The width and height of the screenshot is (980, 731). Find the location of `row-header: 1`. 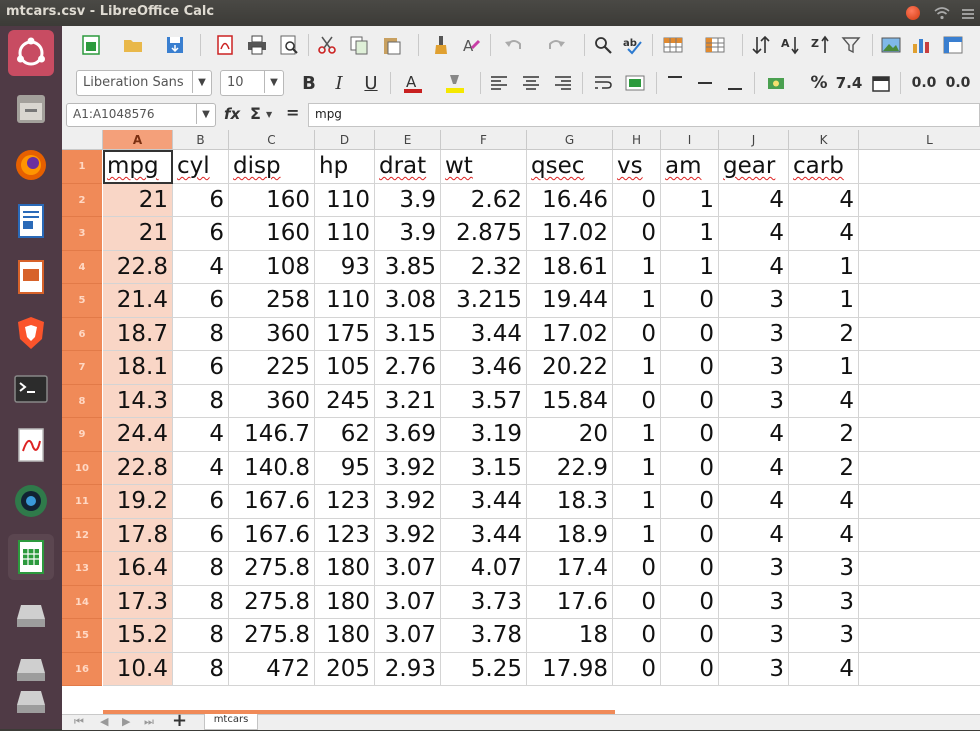

row-header: 1 is located at coordinates (82, 167).